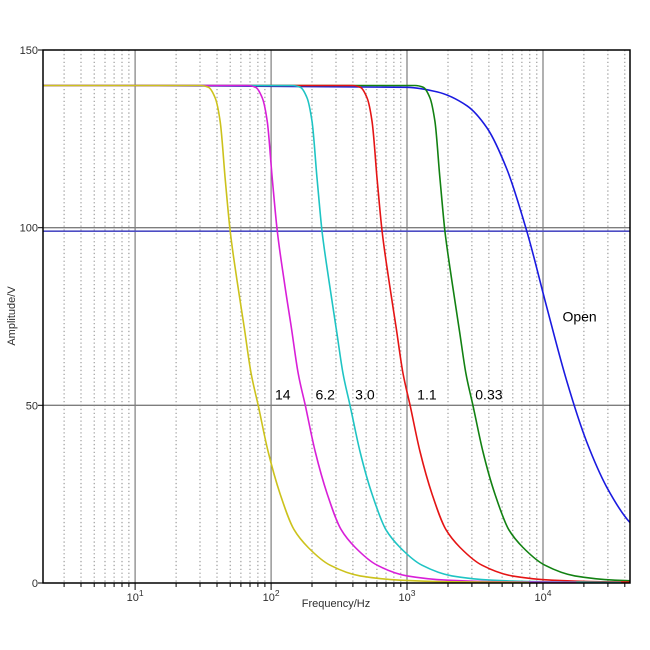  What do you see at coordinates (365, 395) in the screenshot?
I see `curve-label-3.0: 3.0` at bounding box center [365, 395].